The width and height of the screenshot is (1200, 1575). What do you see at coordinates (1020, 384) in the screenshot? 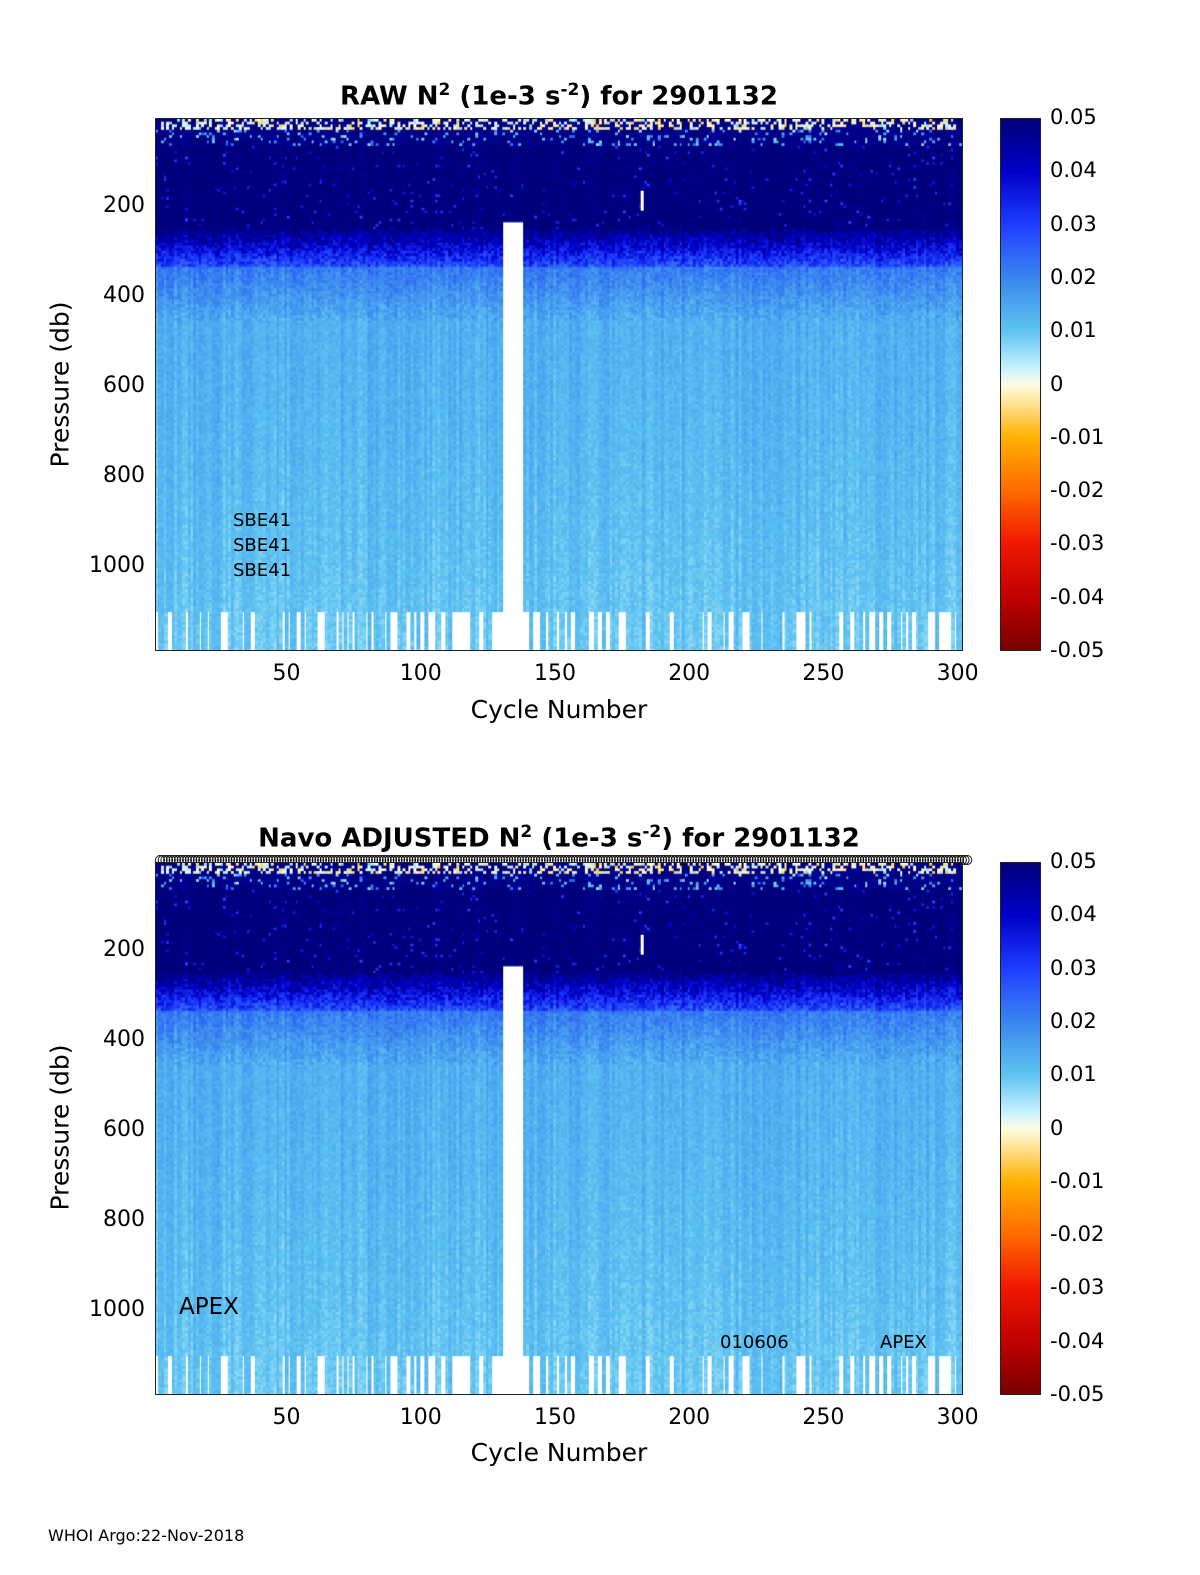
I see `top-colorbar` at bounding box center [1020, 384].